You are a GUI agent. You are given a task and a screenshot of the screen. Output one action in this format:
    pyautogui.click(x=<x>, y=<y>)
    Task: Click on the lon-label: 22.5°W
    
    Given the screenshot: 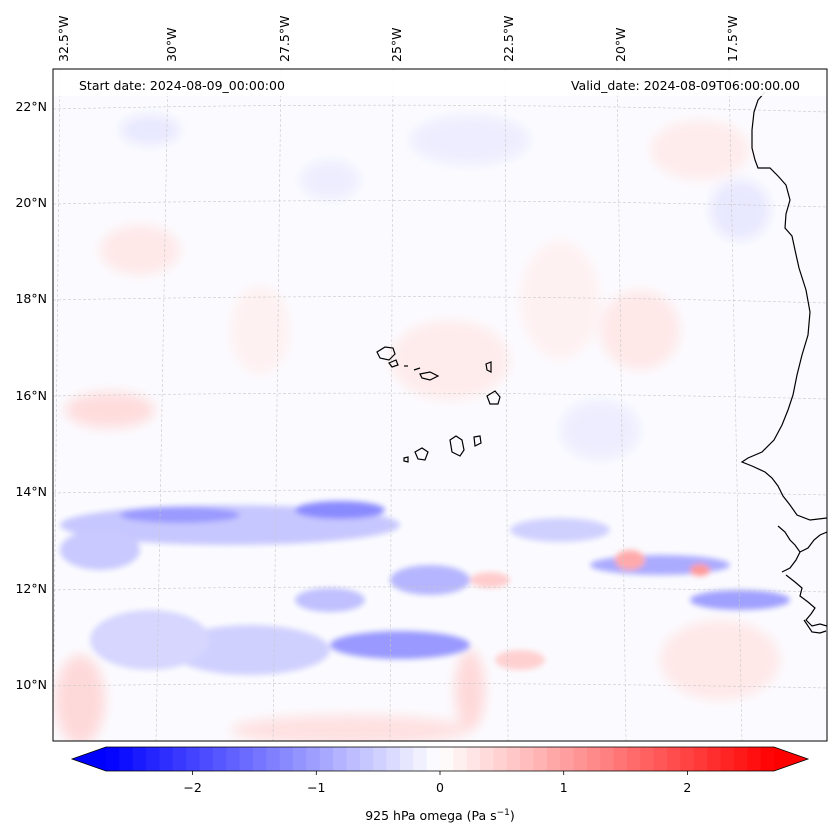 What is the action you would take?
    pyautogui.click(x=508, y=39)
    